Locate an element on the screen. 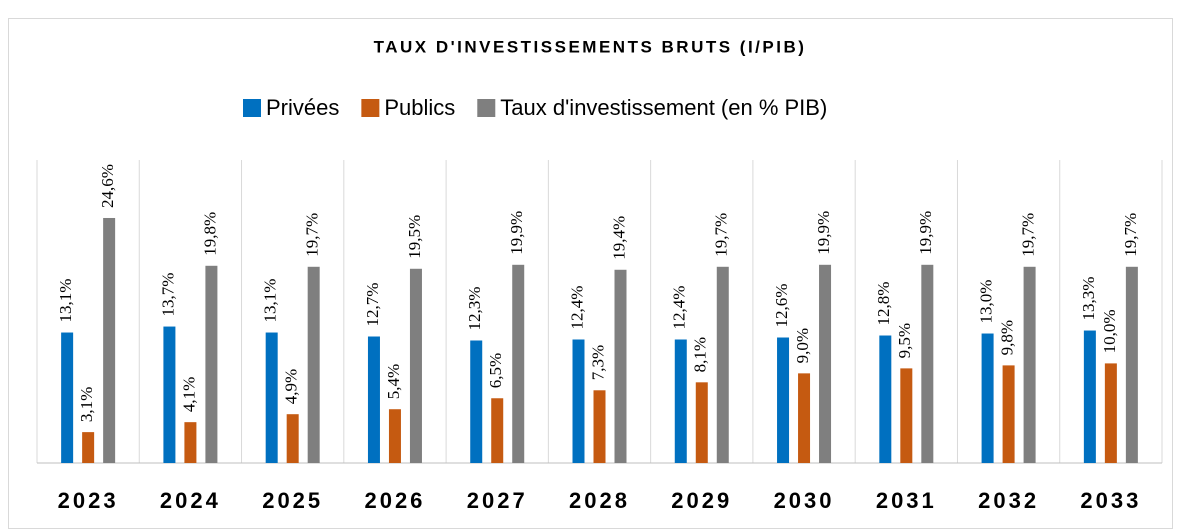 This screenshot has height=530, width=1181. value-label: 13,7% is located at coordinates (167, 295).